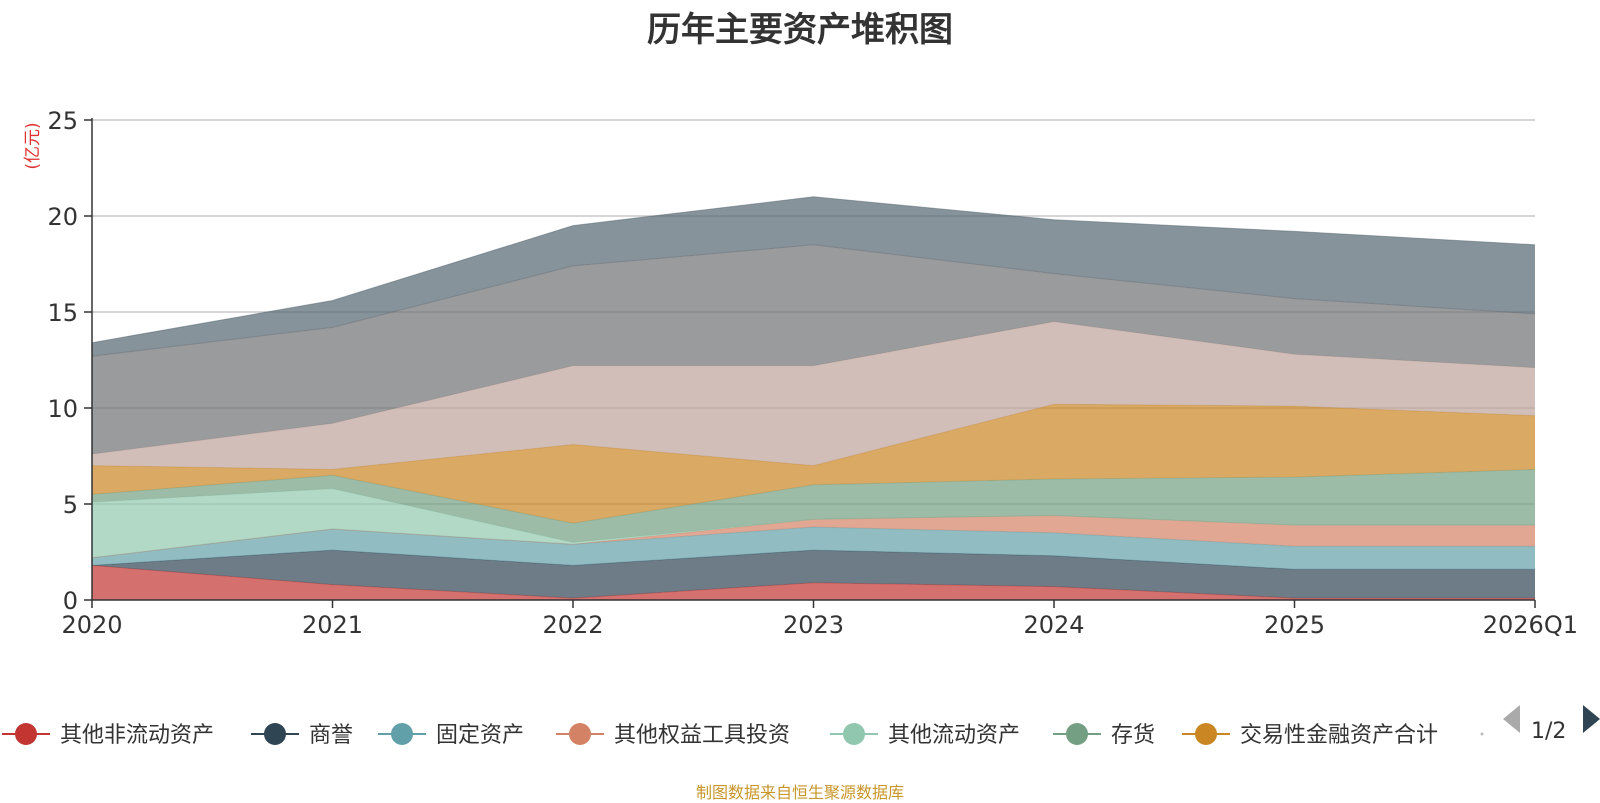 This screenshot has height=803, width=1600. What do you see at coordinates (331, 735) in the screenshot?
I see `legend-label: 商誉` at bounding box center [331, 735].